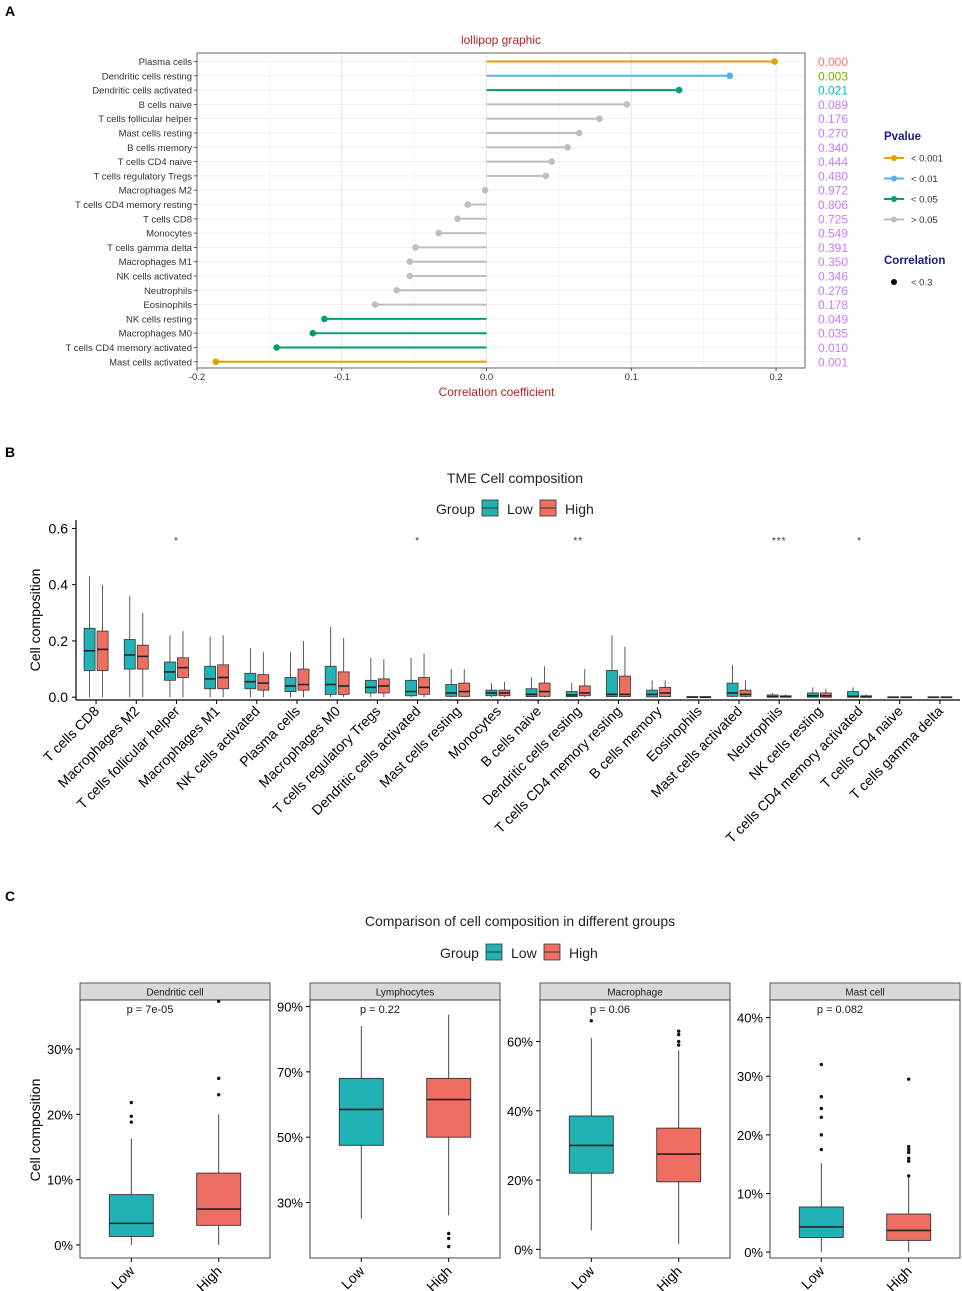 The image size is (962, 1291). What do you see at coordinates (833, 362) in the screenshot?
I see `pvalue-label-mast-cells-activated: 0.001` at bounding box center [833, 362].